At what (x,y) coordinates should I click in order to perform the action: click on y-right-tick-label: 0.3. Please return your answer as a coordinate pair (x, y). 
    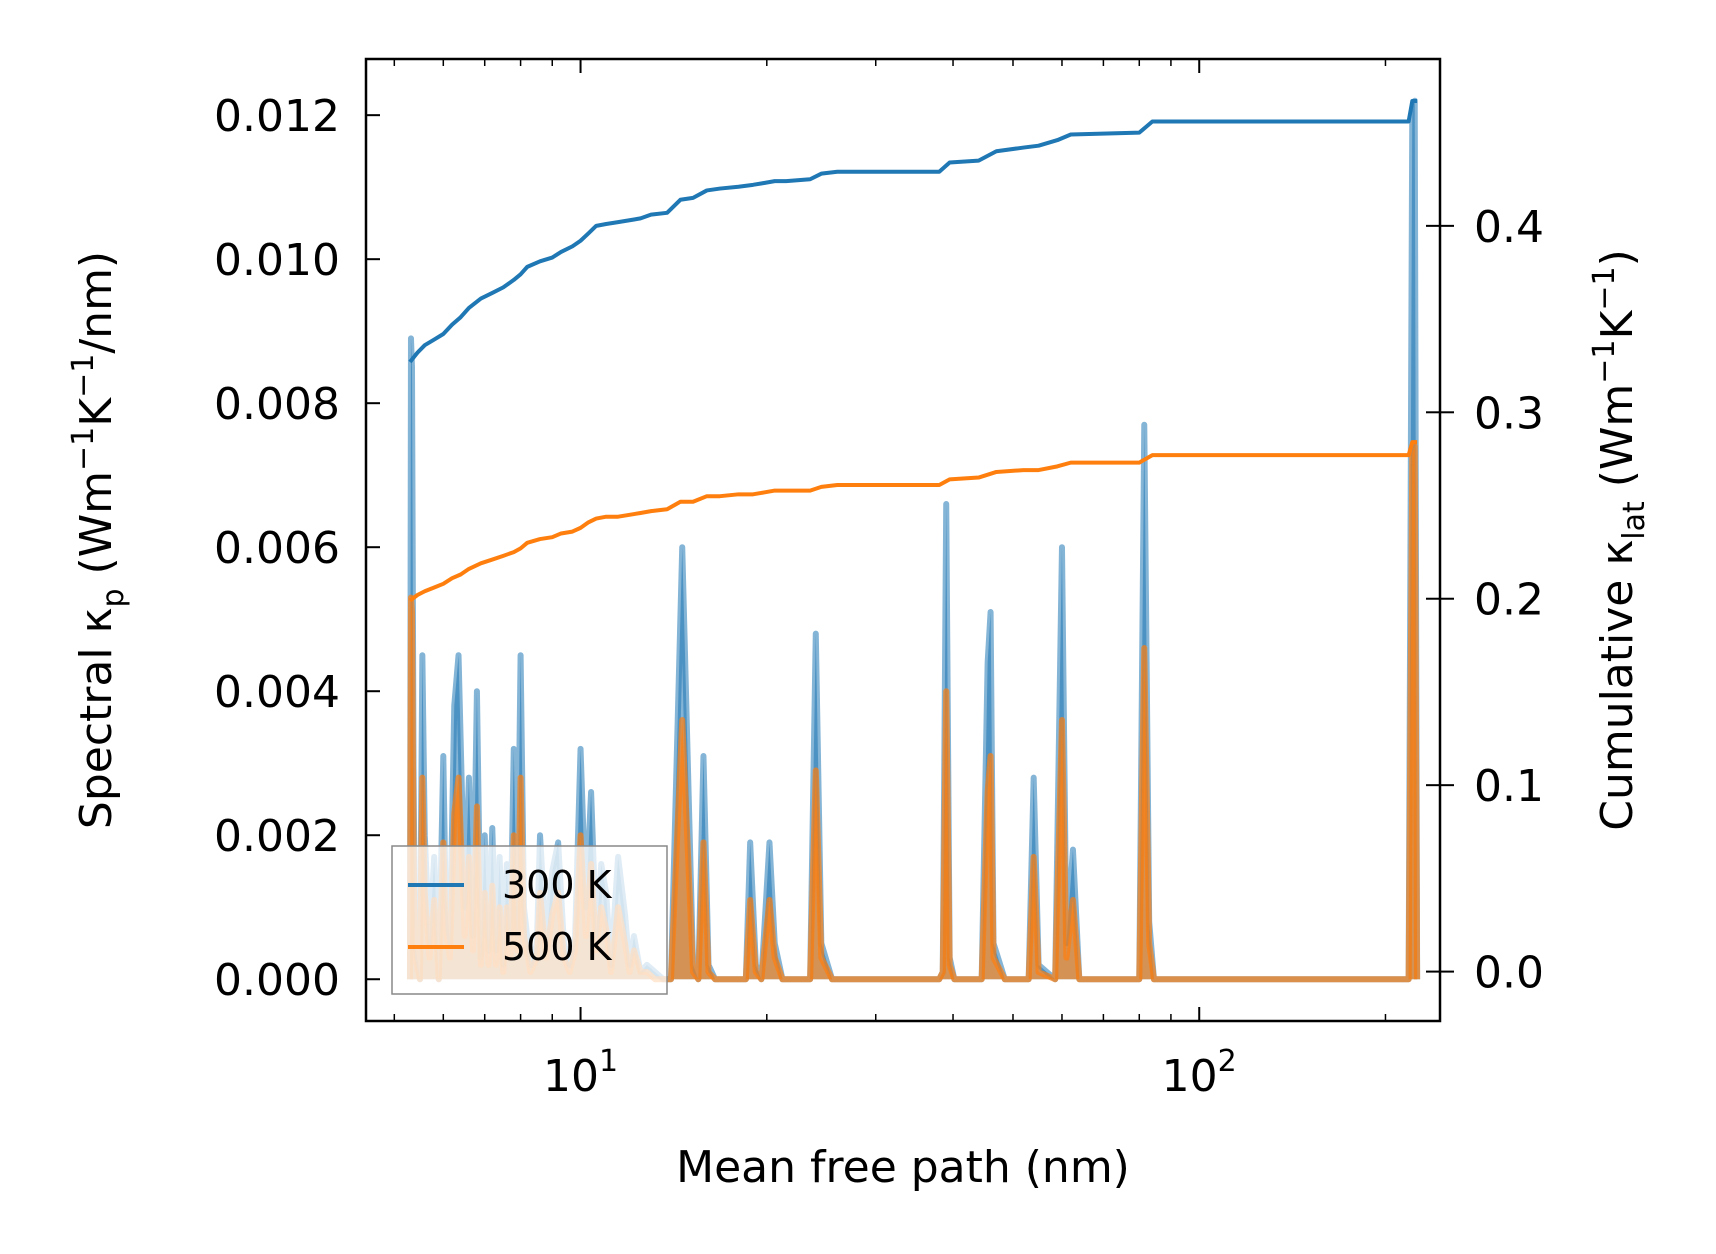
    Looking at the image, I should click on (1509, 413).